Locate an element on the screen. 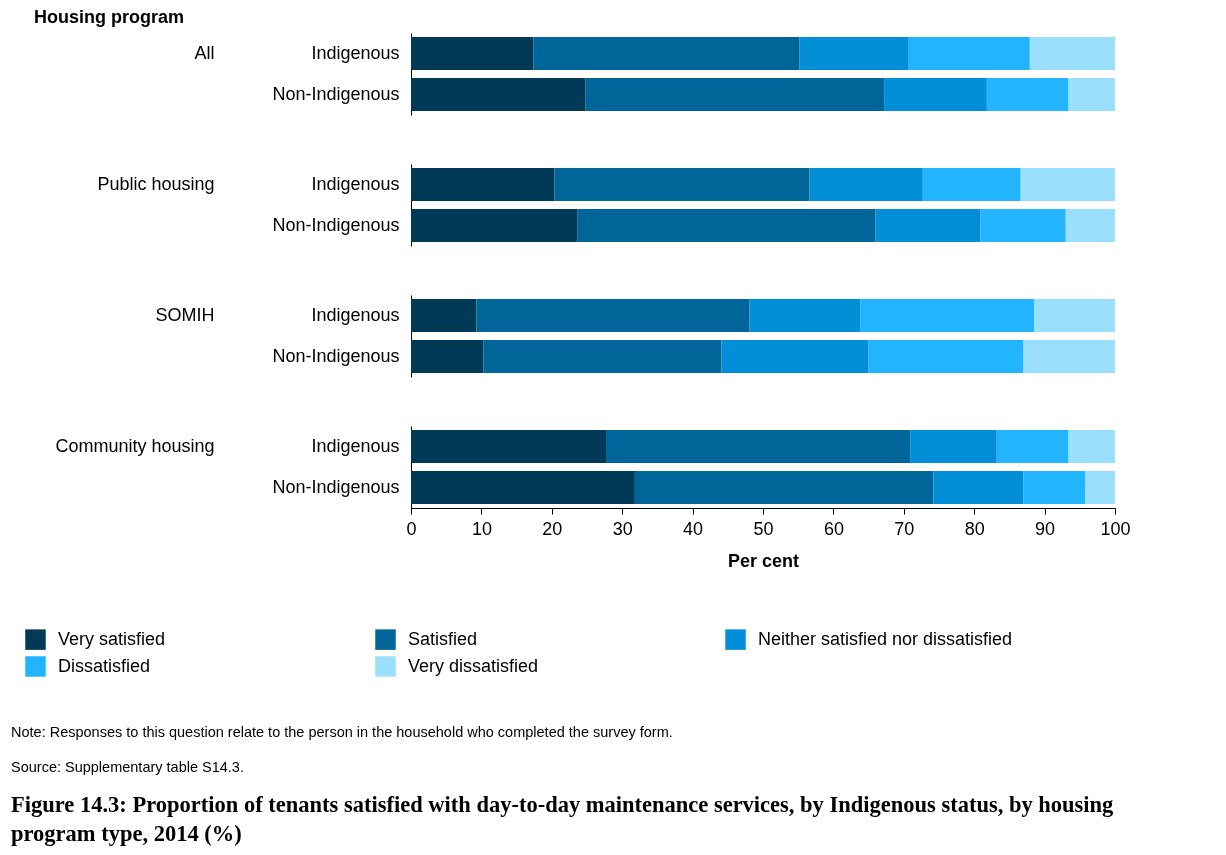 The width and height of the screenshot is (1226, 855). text: Figure 14.3: Proportion of tenants satisfied with day-to-day maintenance services, by Indigenous status, by housing program type, 2014 (%) is located at coordinates (563, 819).